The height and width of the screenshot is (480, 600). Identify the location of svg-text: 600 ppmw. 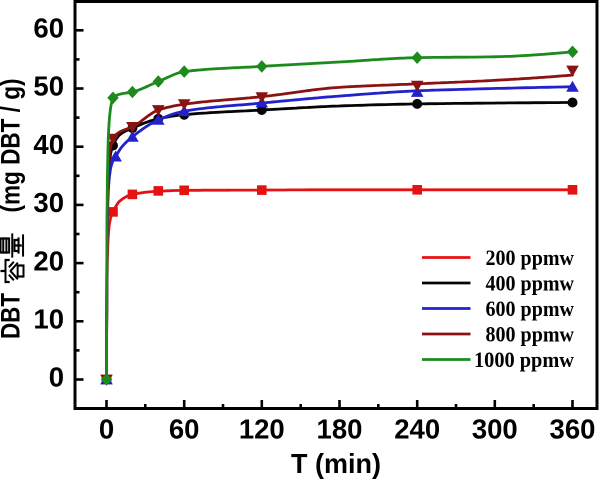
(530, 308).